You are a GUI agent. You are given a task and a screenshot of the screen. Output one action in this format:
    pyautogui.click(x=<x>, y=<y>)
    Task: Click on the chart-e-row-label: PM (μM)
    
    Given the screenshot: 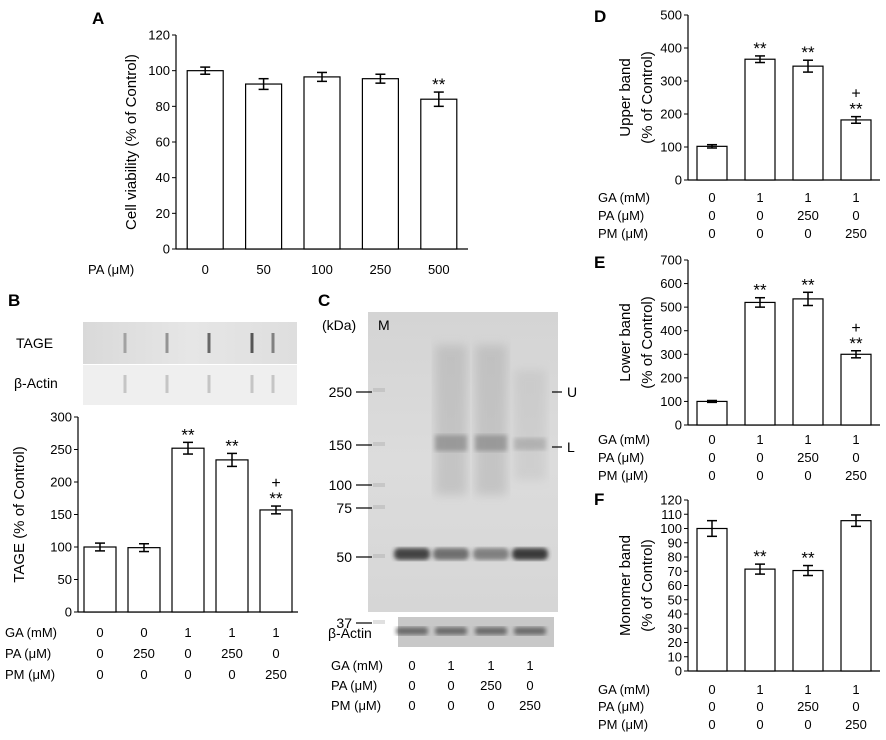 What is the action you would take?
    pyautogui.click(x=623, y=475)
    